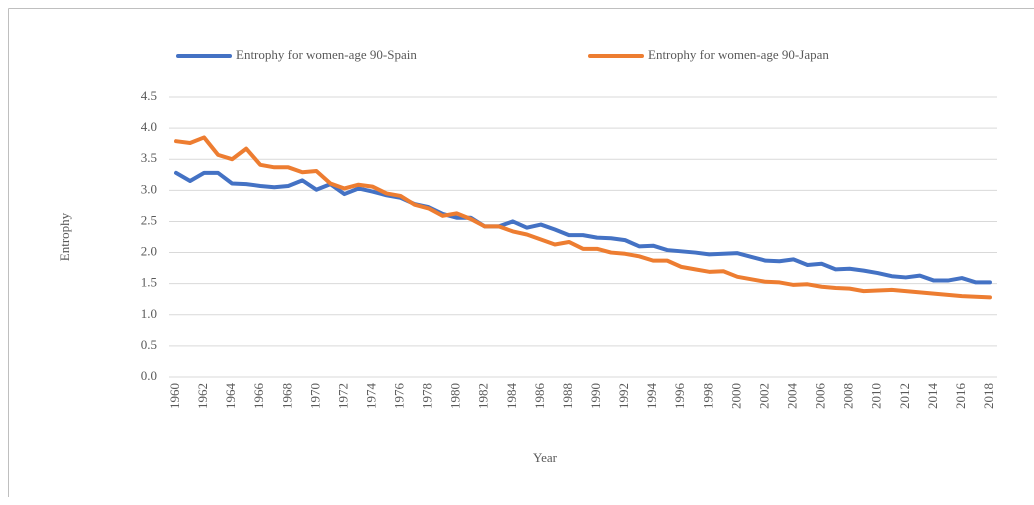  Describe the element at coordinates (791, 396) in the screenshot. I see `x-tick-label: 2004` at that location.